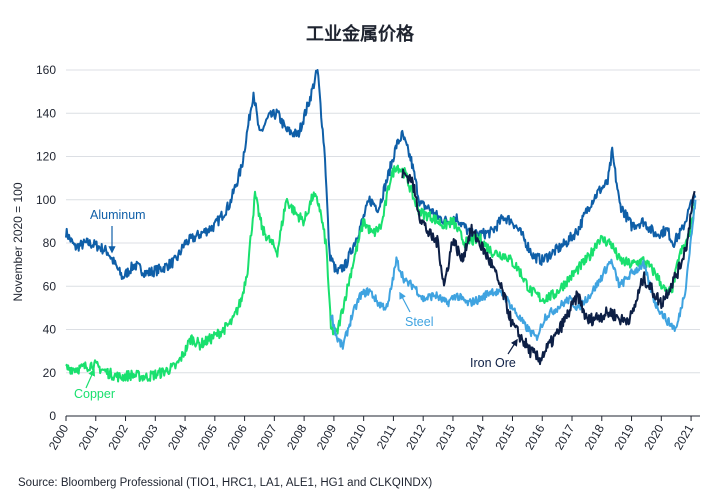  I want to click on annotation-copper: Copper, so click(94, 394).